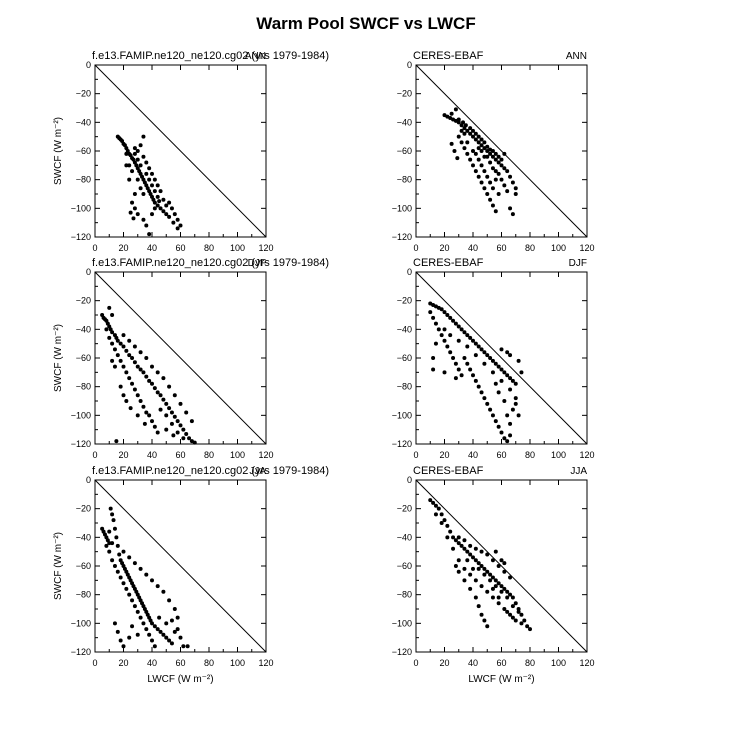 The width and height of the screenshot is (732, 733). What do you see at coordinates (404, 301) in the screenshot?
I see `y-tick-label: −20` at bounding box center [404, 301].